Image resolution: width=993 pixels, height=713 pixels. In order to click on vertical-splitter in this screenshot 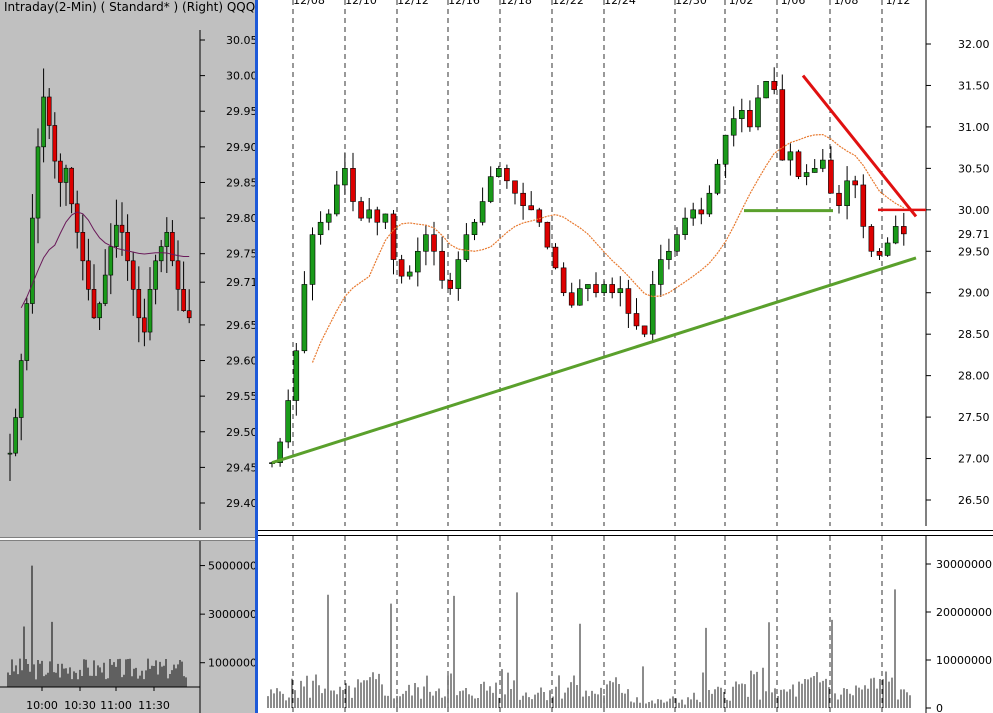, I will do `click(256, 356)`.